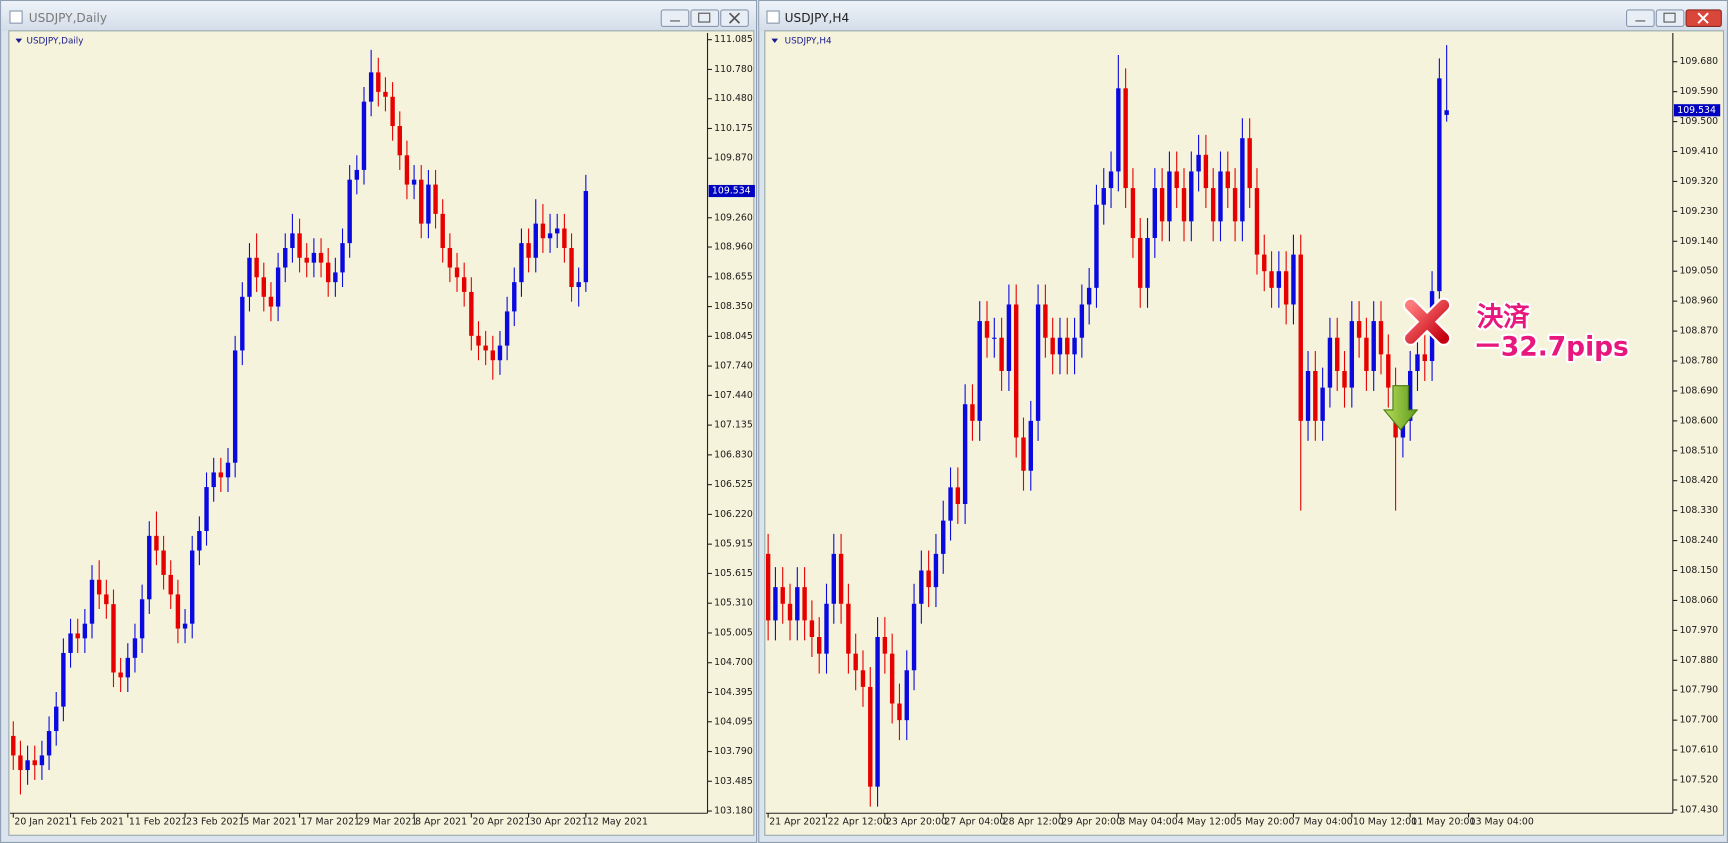 This screenshot has width=1728, height=843. I want to click on x-tick-label: 21 Apr 2021, so click(798, 822).